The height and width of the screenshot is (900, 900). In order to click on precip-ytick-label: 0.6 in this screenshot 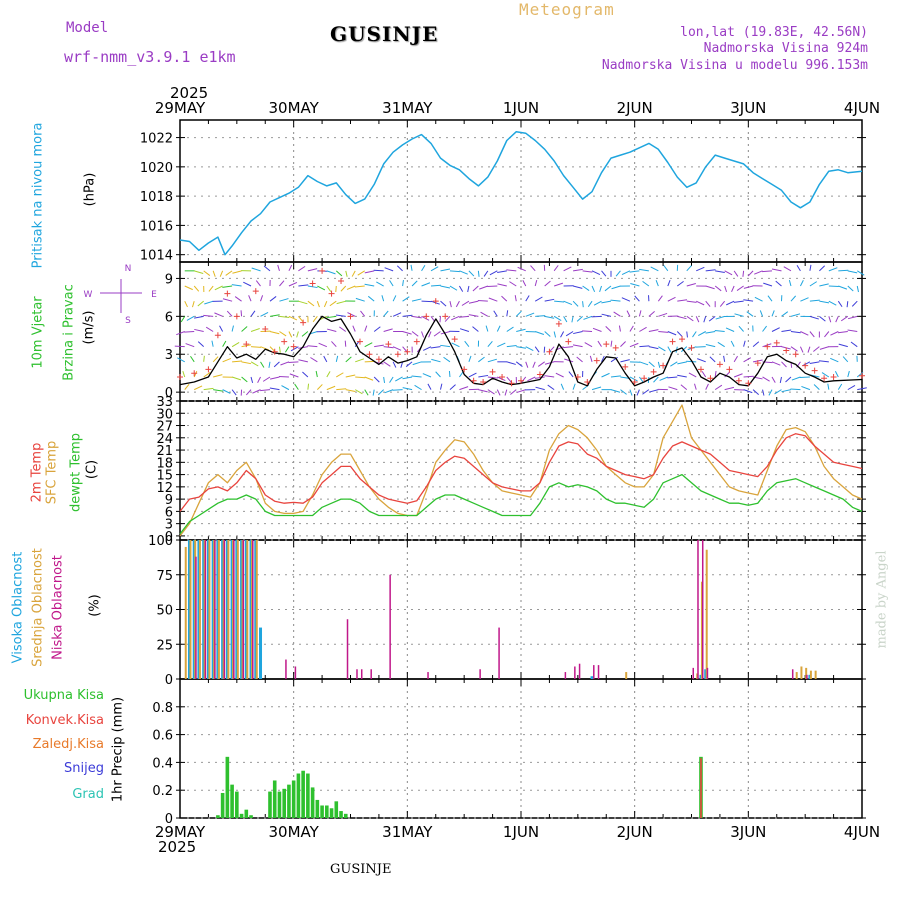, I will do `click(162, 736)`.